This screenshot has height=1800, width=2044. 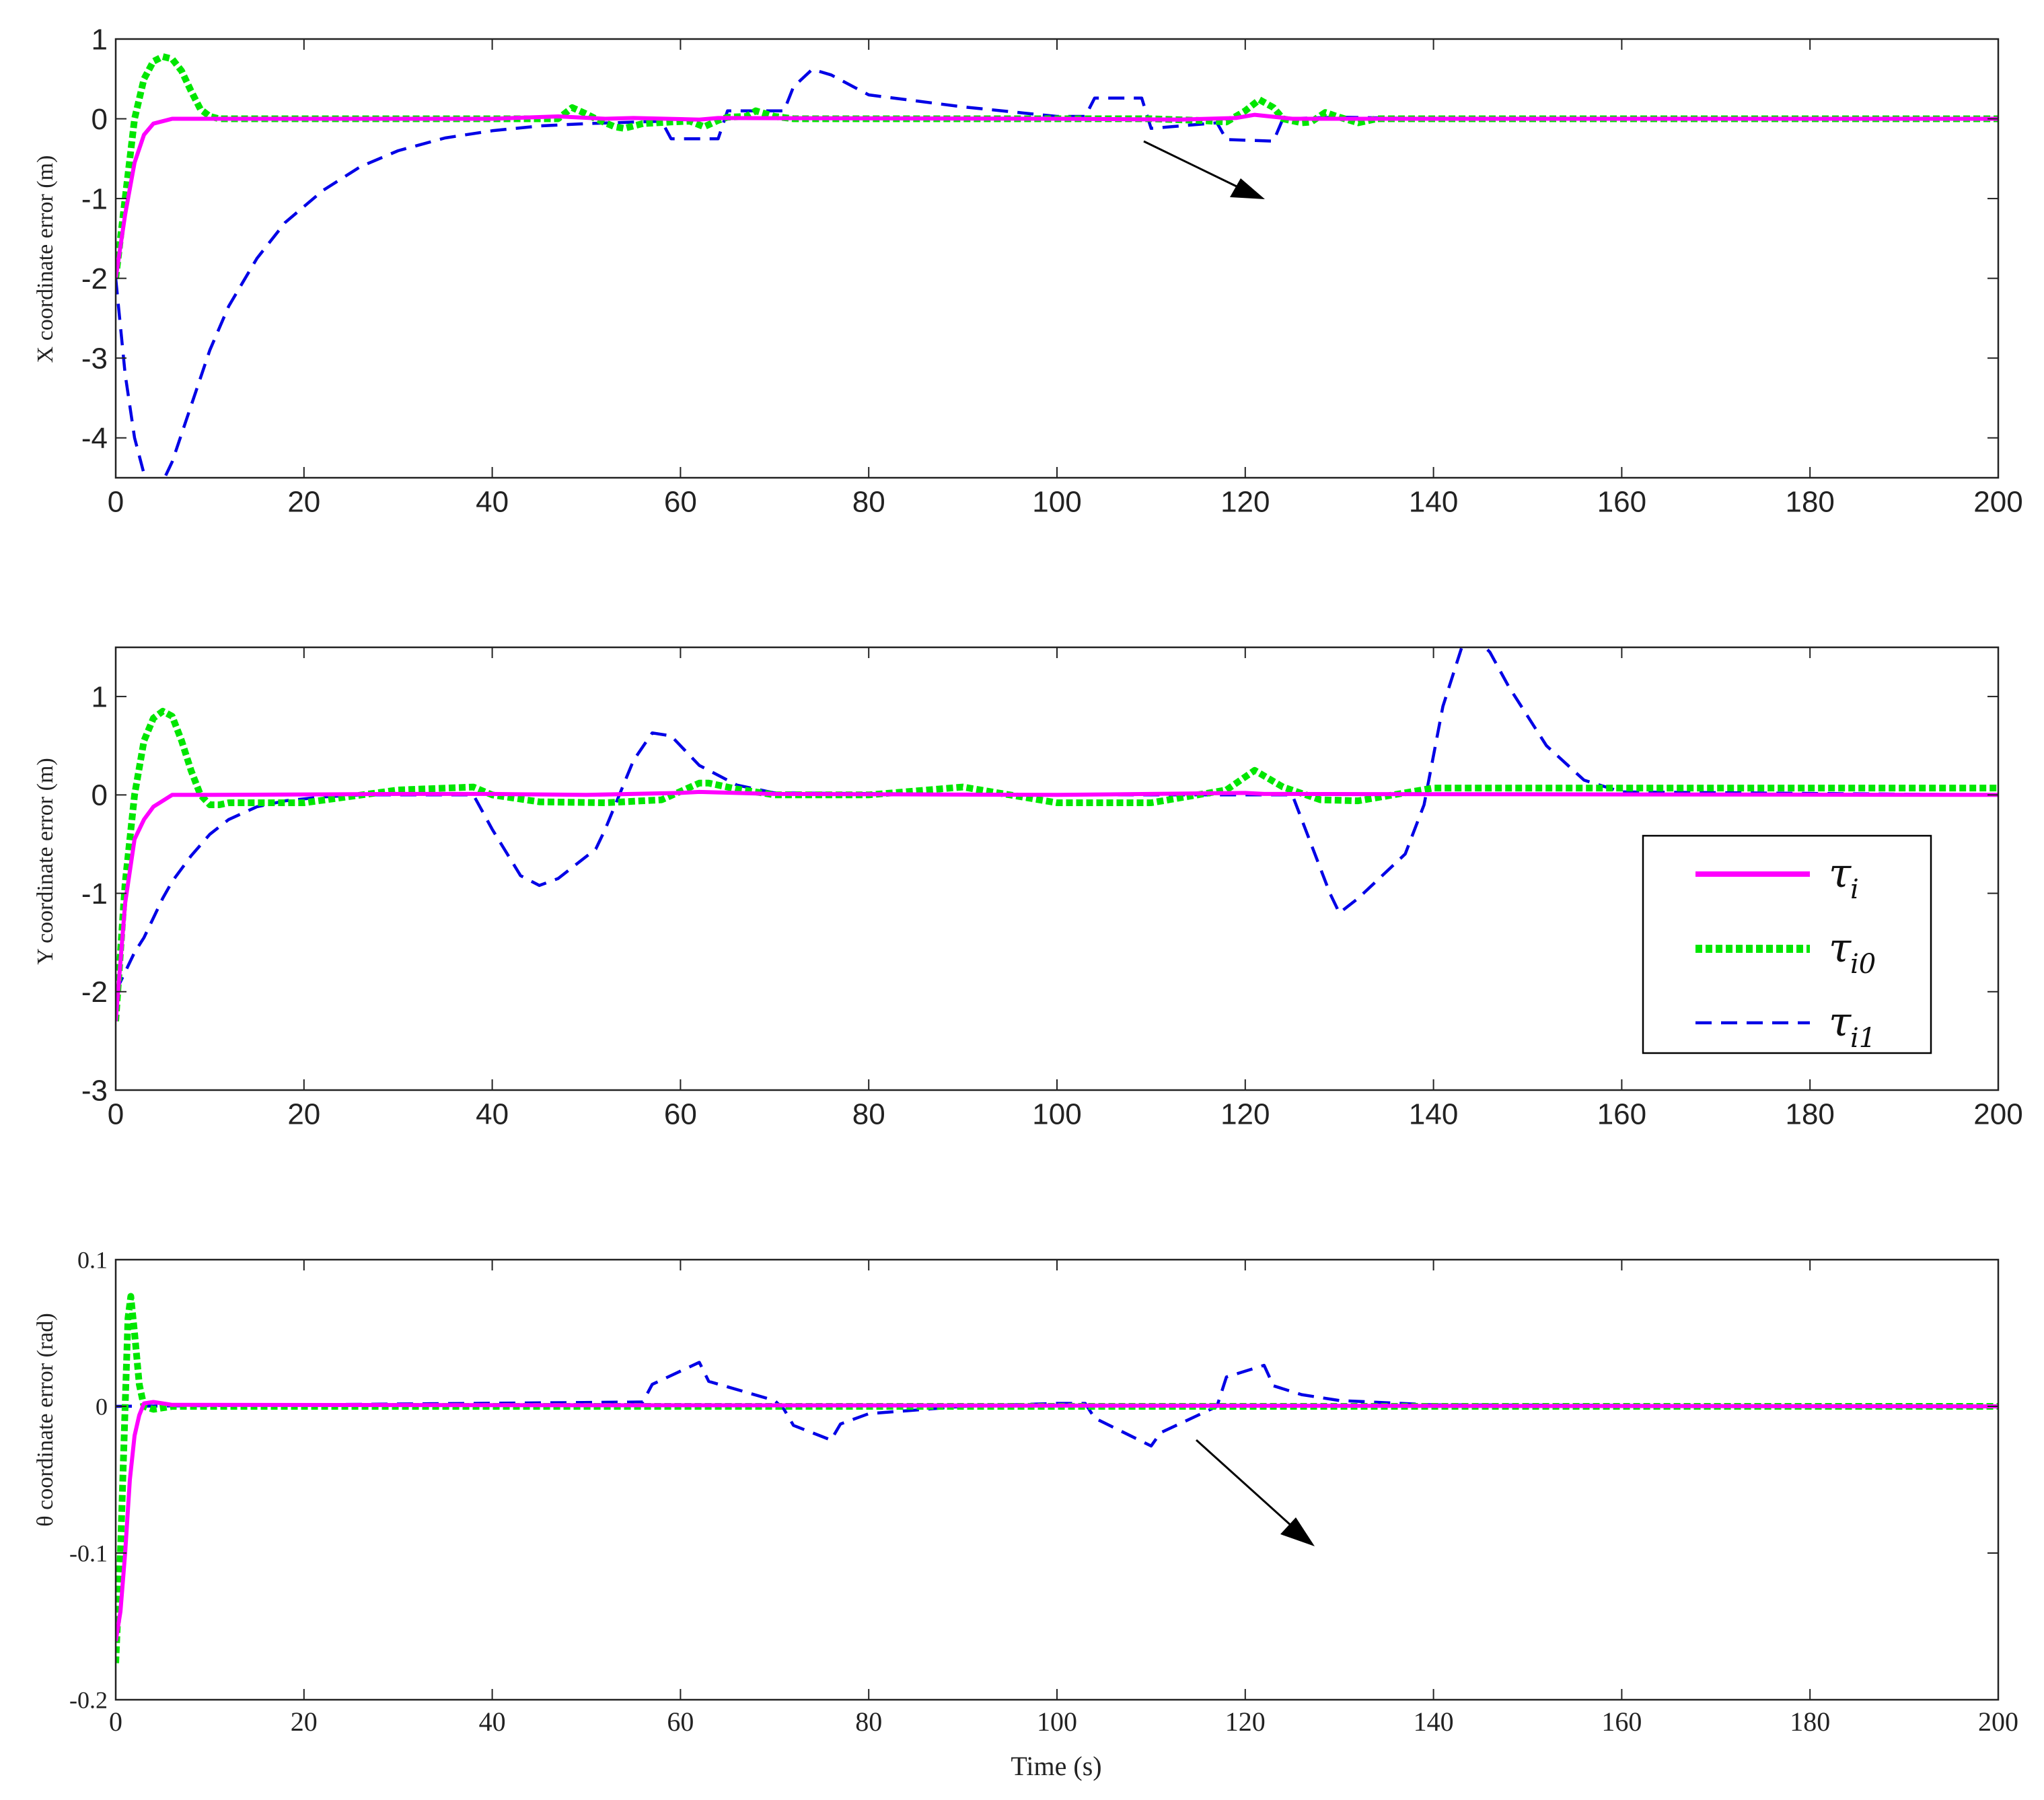 I want to click on x-main-series-tau-i0, so click(x=1057, y=166).